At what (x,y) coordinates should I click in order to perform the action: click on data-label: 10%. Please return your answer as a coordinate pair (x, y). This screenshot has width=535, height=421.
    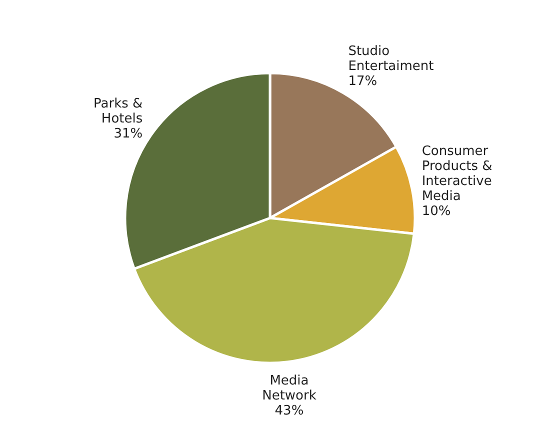
    Looking at the image, I should click on (436, 211).